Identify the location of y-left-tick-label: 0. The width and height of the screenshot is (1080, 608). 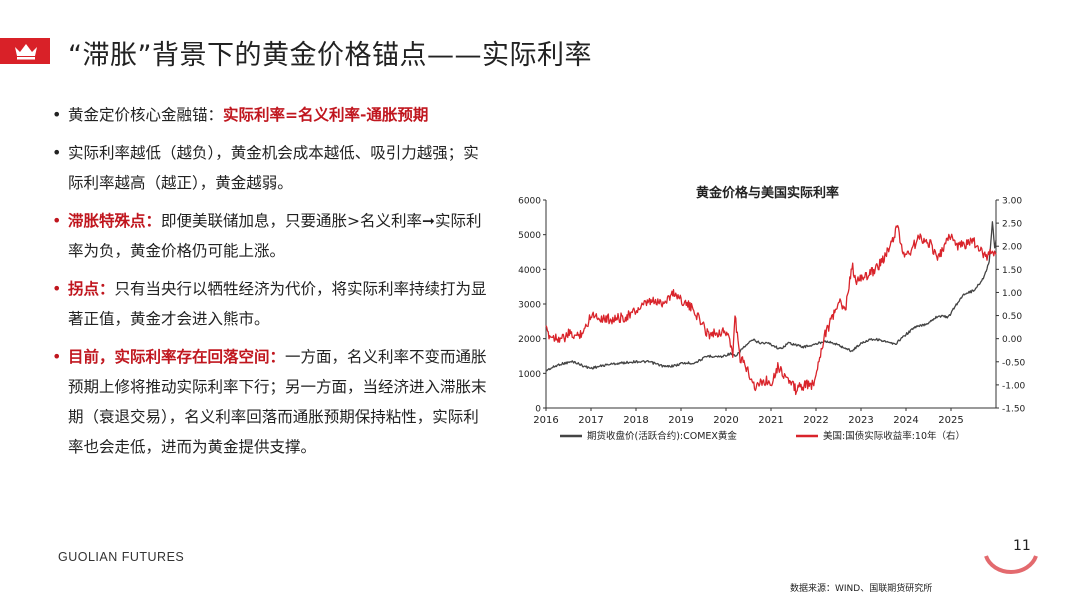
(538, 410).